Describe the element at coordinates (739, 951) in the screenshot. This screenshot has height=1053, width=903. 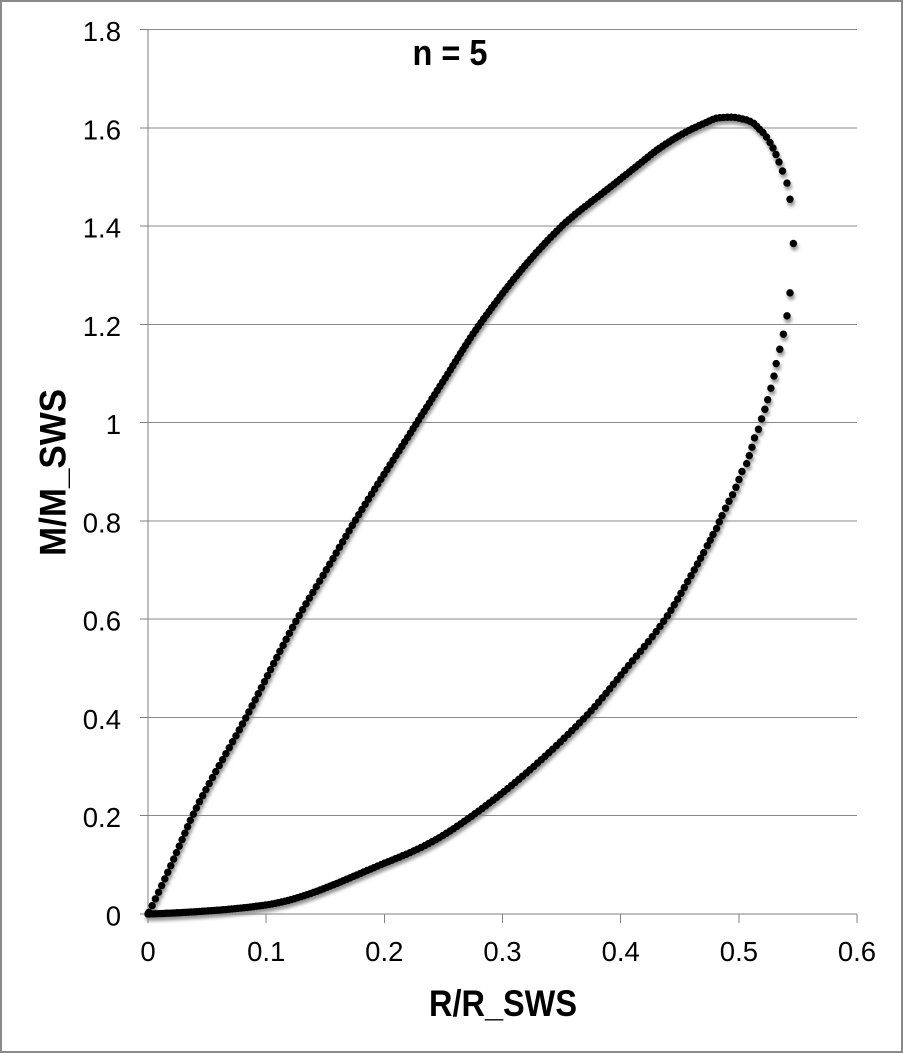
I see `svg-text: 0.5` at that location.